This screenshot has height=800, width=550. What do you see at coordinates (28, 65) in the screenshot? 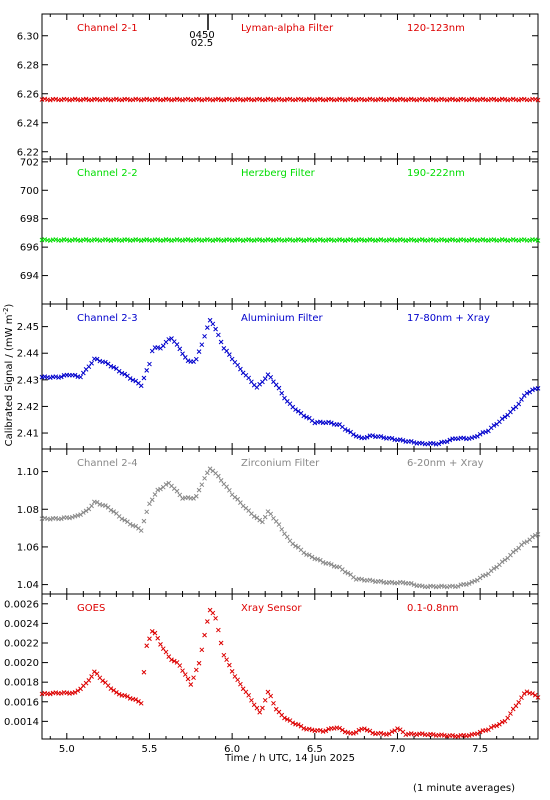
I see `y-tick-label: 6.28` at bounding box center [28, 65].